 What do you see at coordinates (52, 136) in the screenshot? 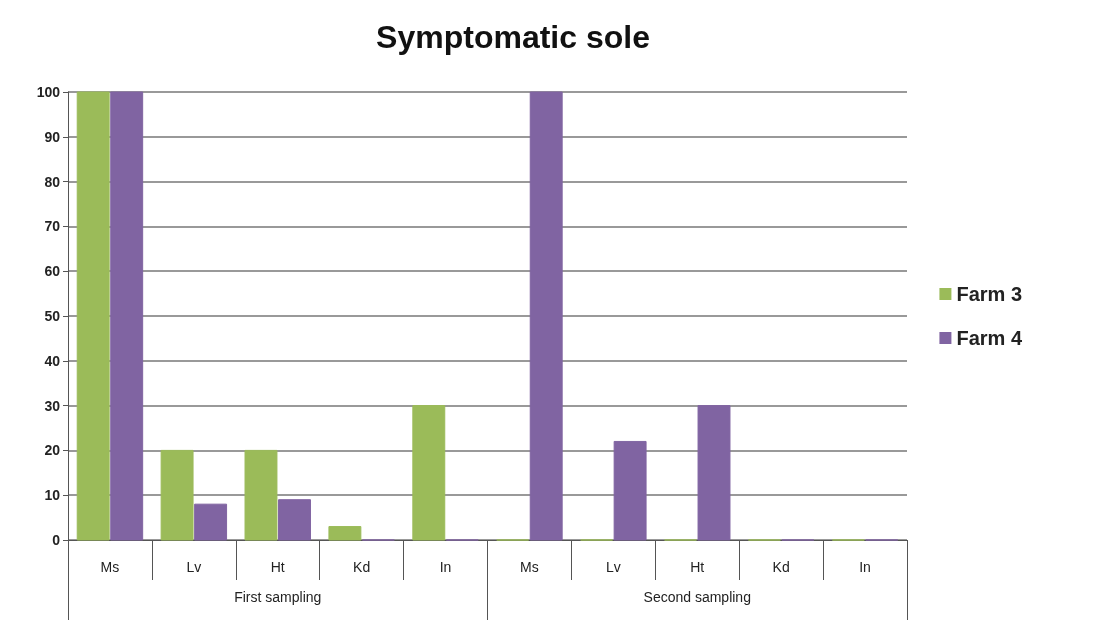
I see `y-tick-label: 90` at bounding box center [52, 136].